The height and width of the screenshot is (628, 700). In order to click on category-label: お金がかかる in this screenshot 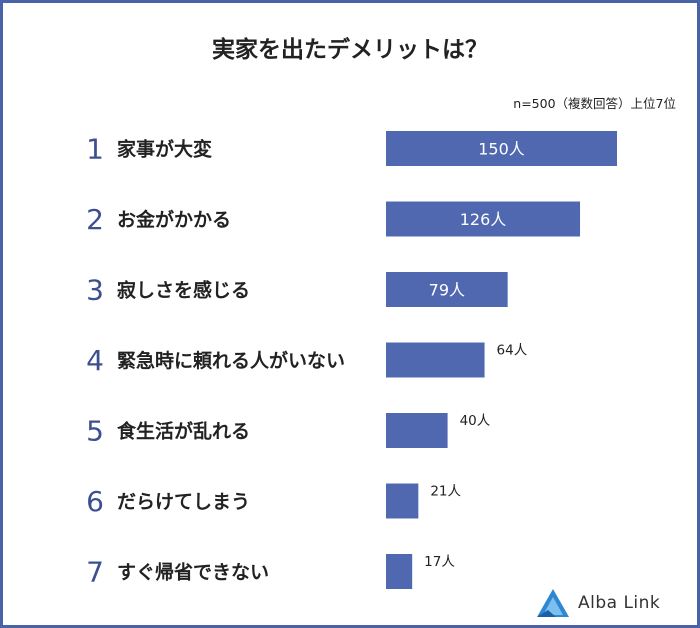, I will do `click(174, 219)`.